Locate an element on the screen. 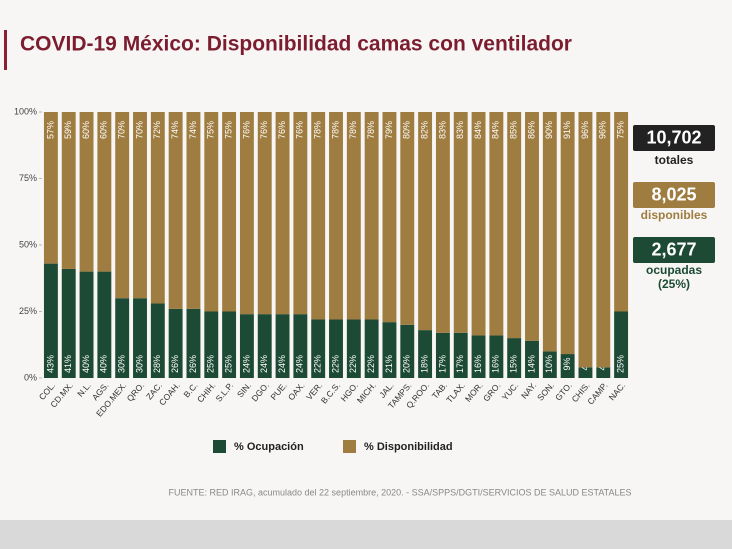 Image resolution: width=732 pixels, height=549 pixels. value-label: 70% is located at coordinates (122, 130).